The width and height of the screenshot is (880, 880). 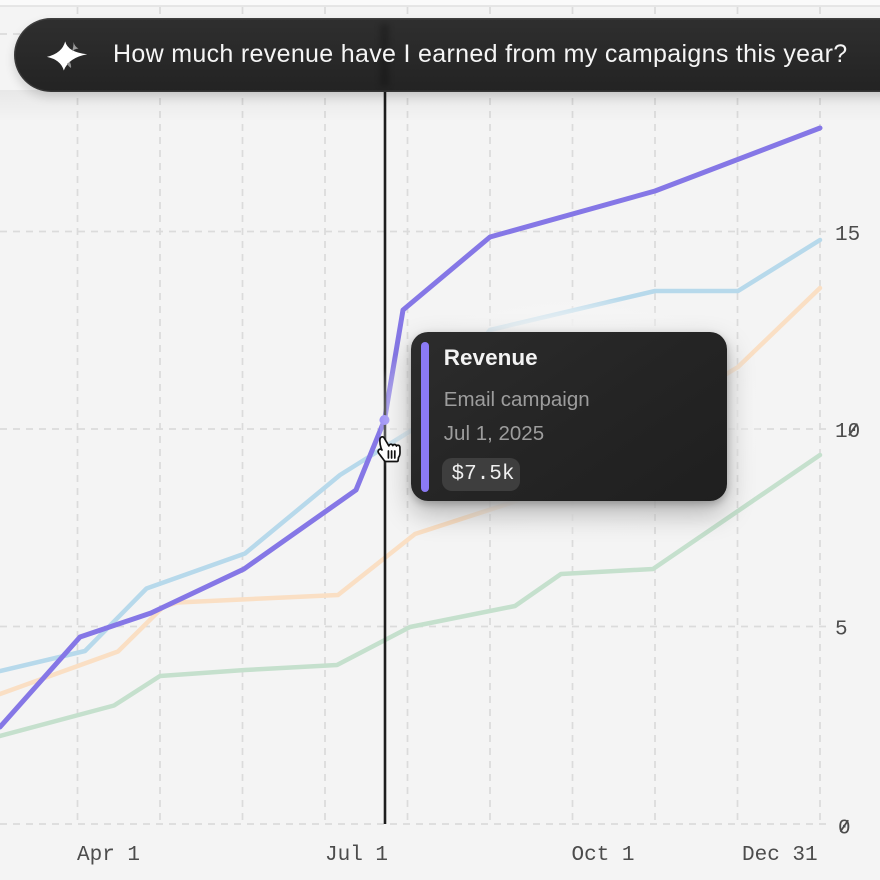 What do you see at coordinates (844, 829) in the screenshot?
I see `svg-text: 0` at bounding box center [844, 829].